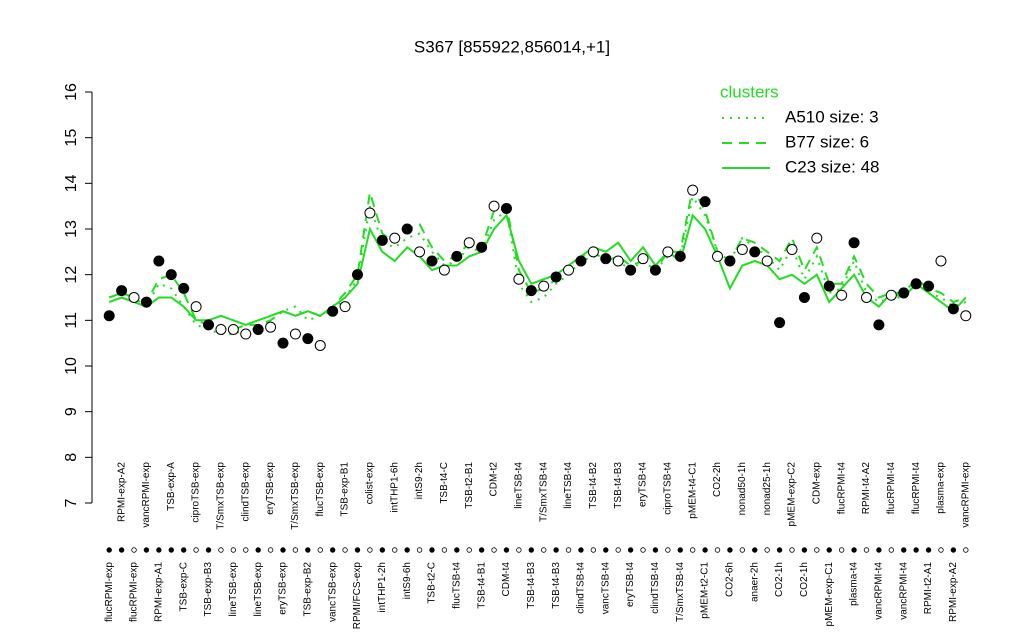 The width and height of the screenshot is (1024, 640). Describe the element at coordinates (717, 479) in the screenshot. I see `x-tick-label: CO2-2h` at that location.